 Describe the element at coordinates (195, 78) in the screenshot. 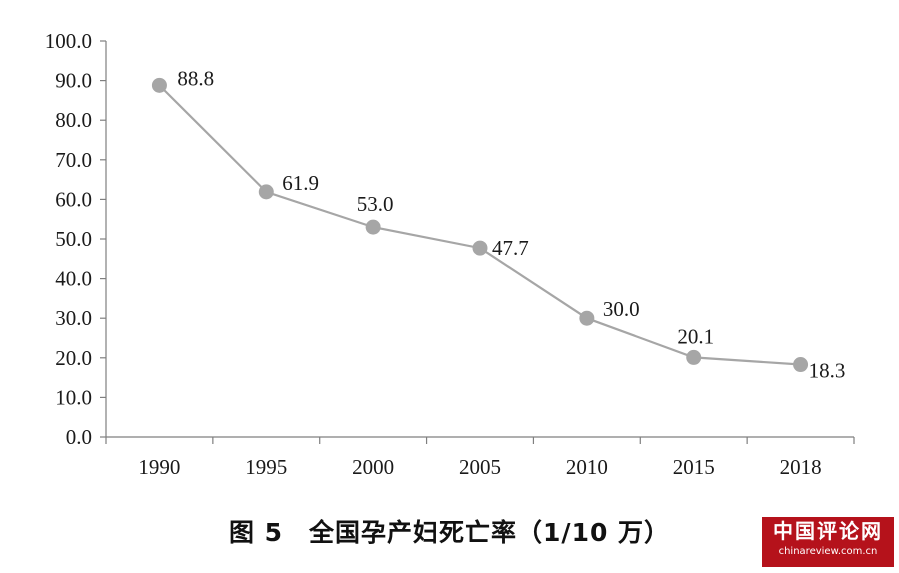

I see `data-label: 88.8` at that location.